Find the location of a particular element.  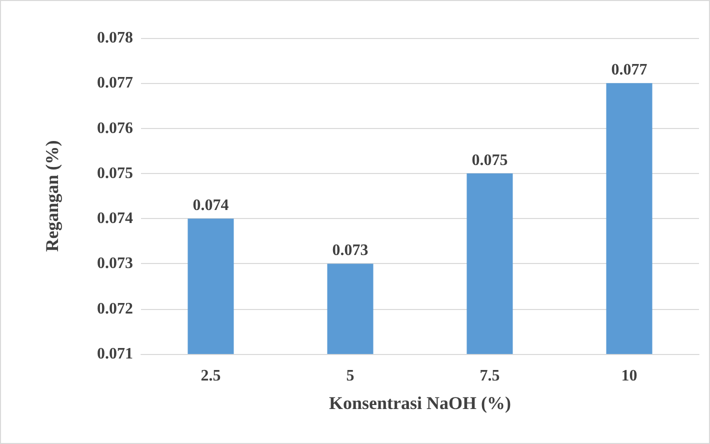

y-tick-label: 0.073 is located at coordinates (115, 263).